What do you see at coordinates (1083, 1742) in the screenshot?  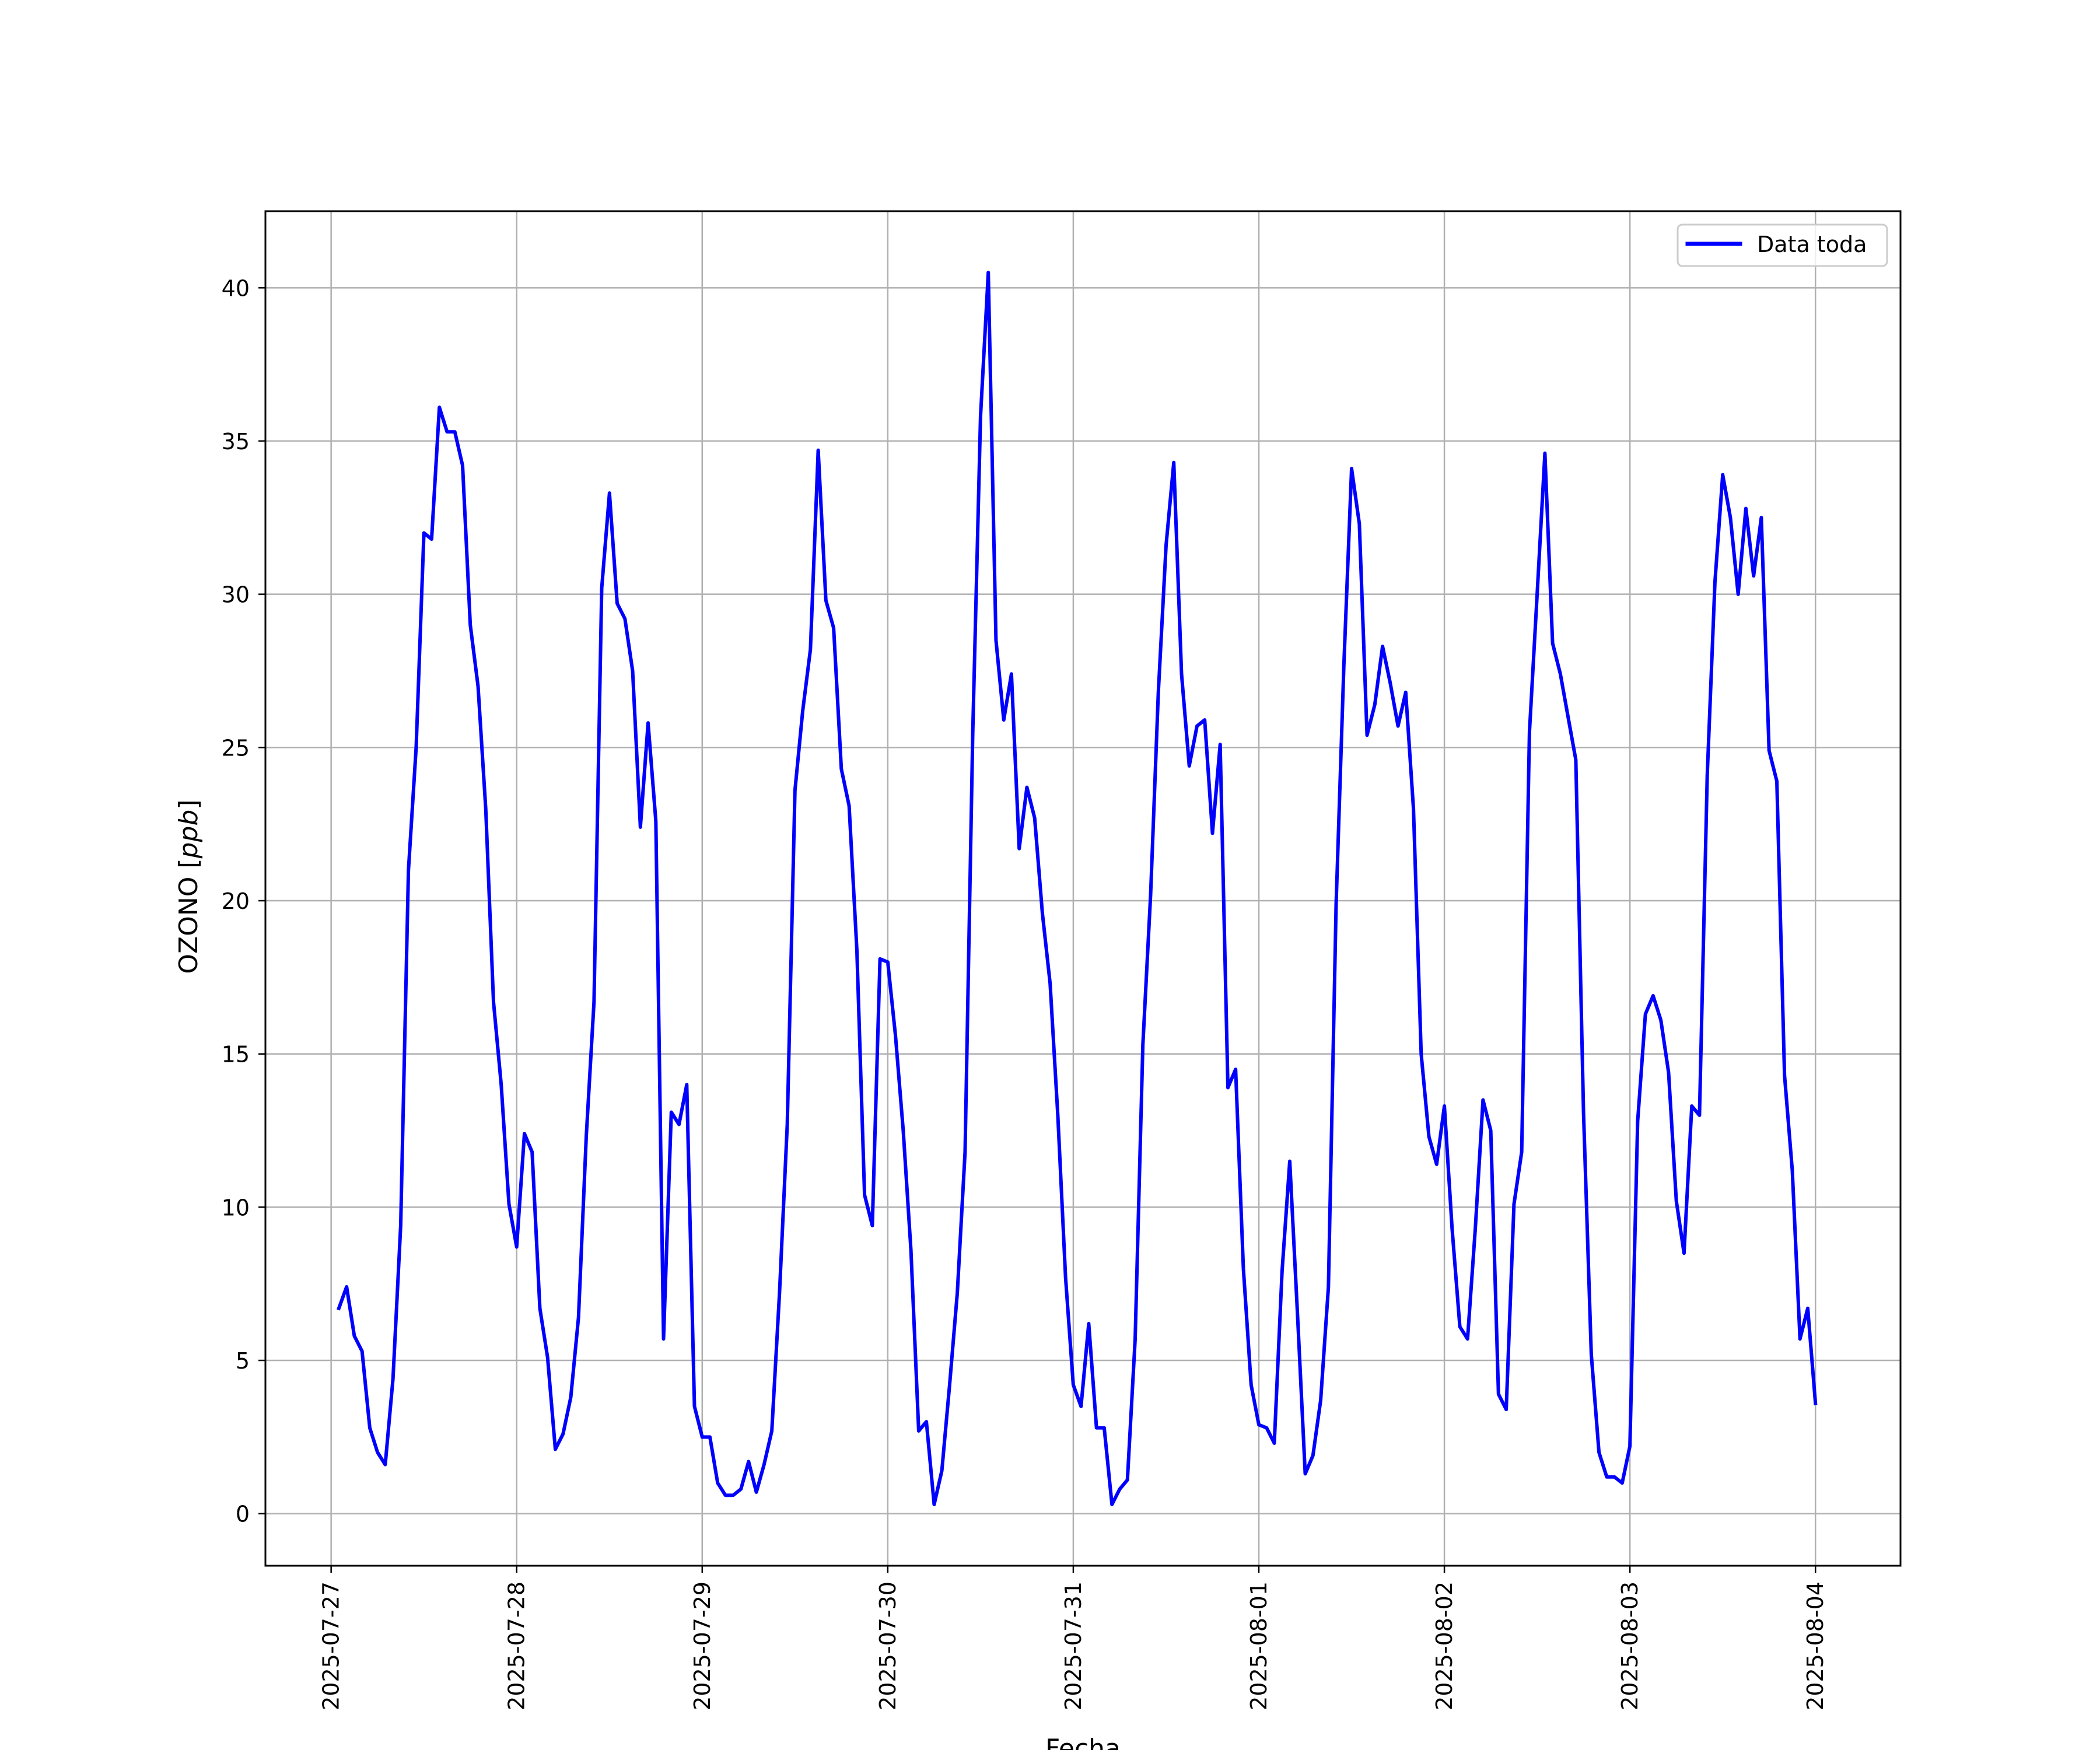 I see `x-axis-label: Fecha` at bounding box center [1083, 1742].